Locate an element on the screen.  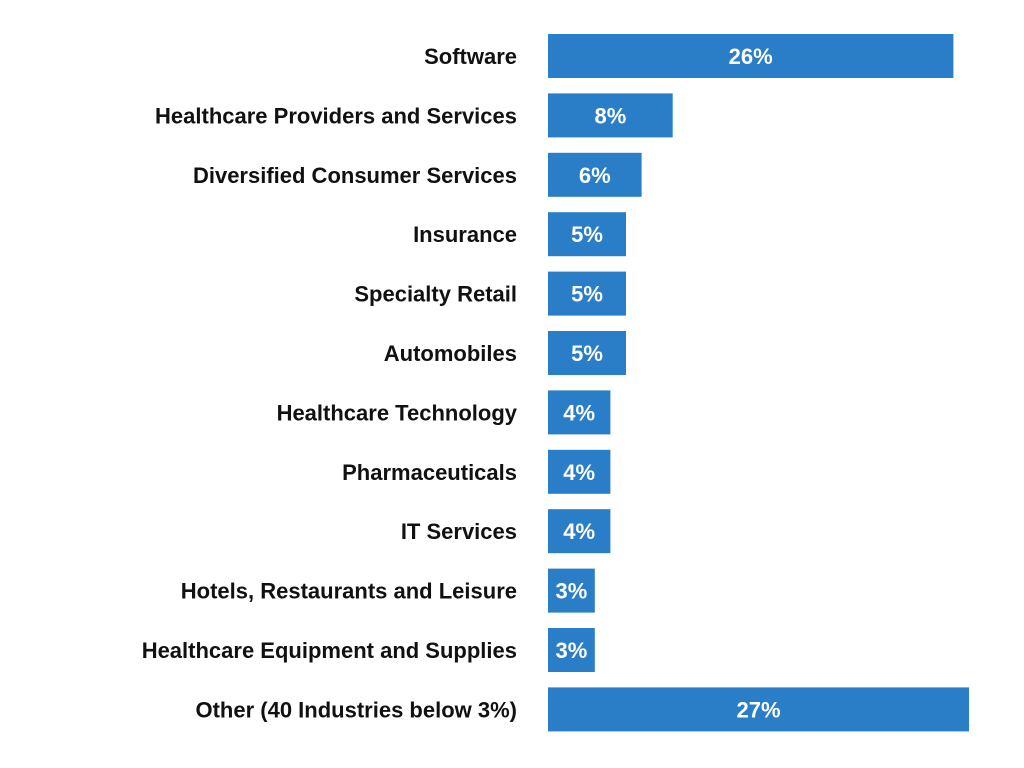
category-label-1: Healthcare Providers and Services is located at coordinates (336, 115).